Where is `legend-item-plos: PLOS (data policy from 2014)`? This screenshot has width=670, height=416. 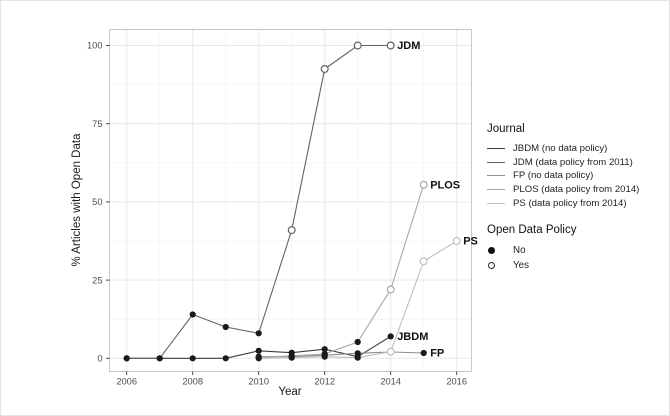
legend-item-plos: PLOS (data policy from 2014) is located at coordinates (577, 190).